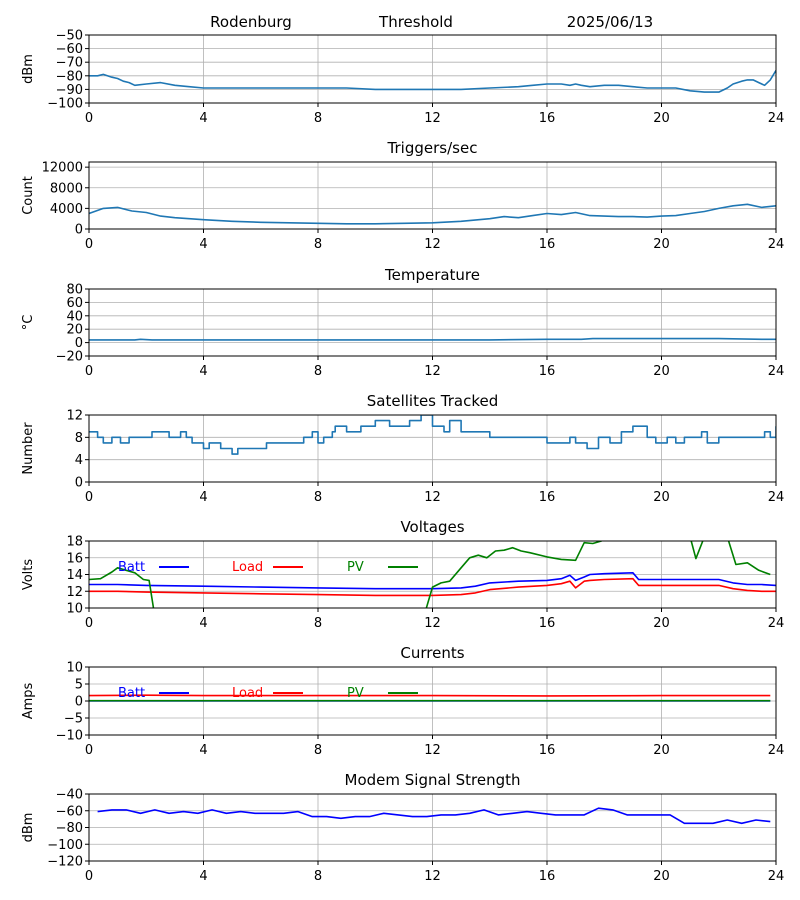 This screenshot has height=900, width=800. Describe the element at coordinates (65, 104) in the screenshot. I see `y-tick-label: −100` at that location.